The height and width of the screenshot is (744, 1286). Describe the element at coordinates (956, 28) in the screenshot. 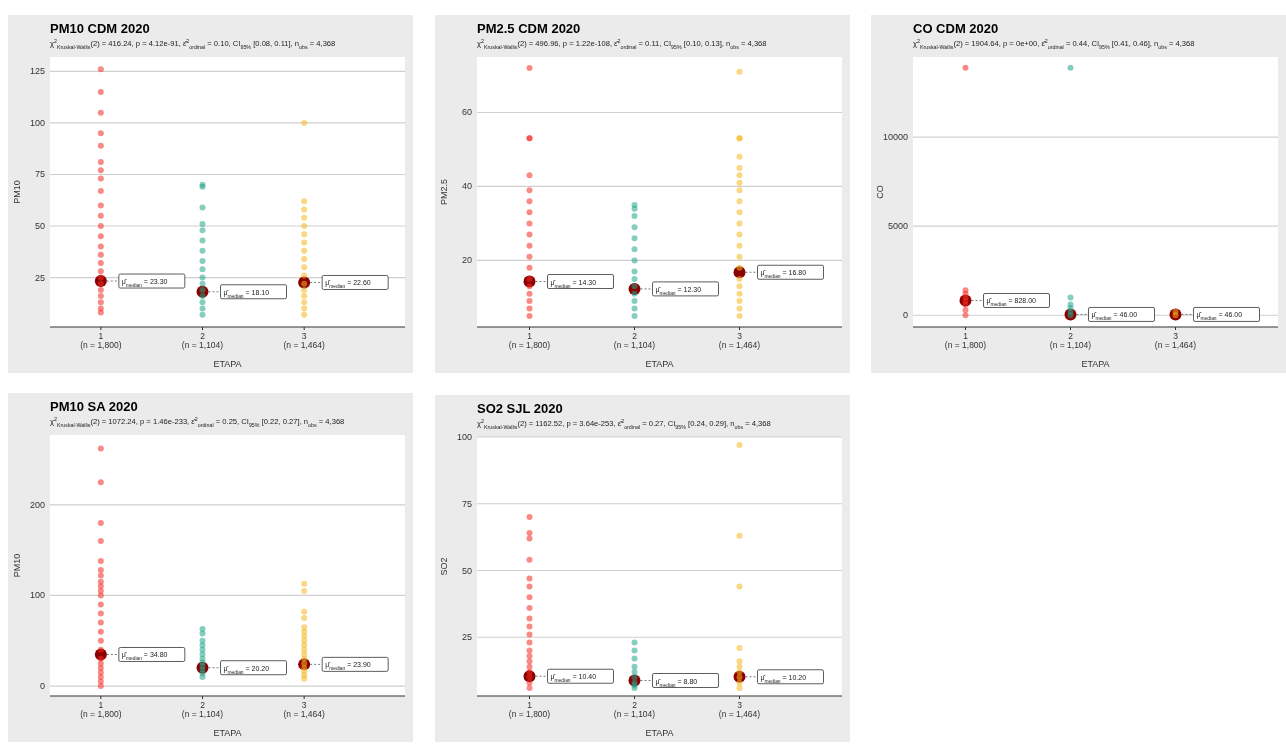

I see `chart-title: CO CDM 2020` at that location.